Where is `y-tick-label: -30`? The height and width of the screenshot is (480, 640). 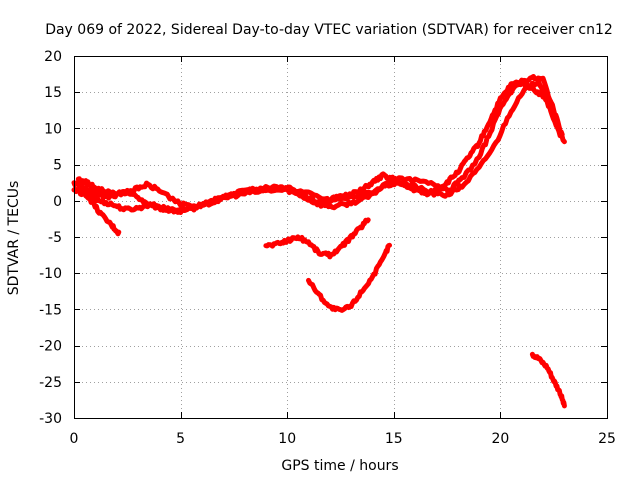
y-tick-label: -30 is located at coordinates (50, 419).